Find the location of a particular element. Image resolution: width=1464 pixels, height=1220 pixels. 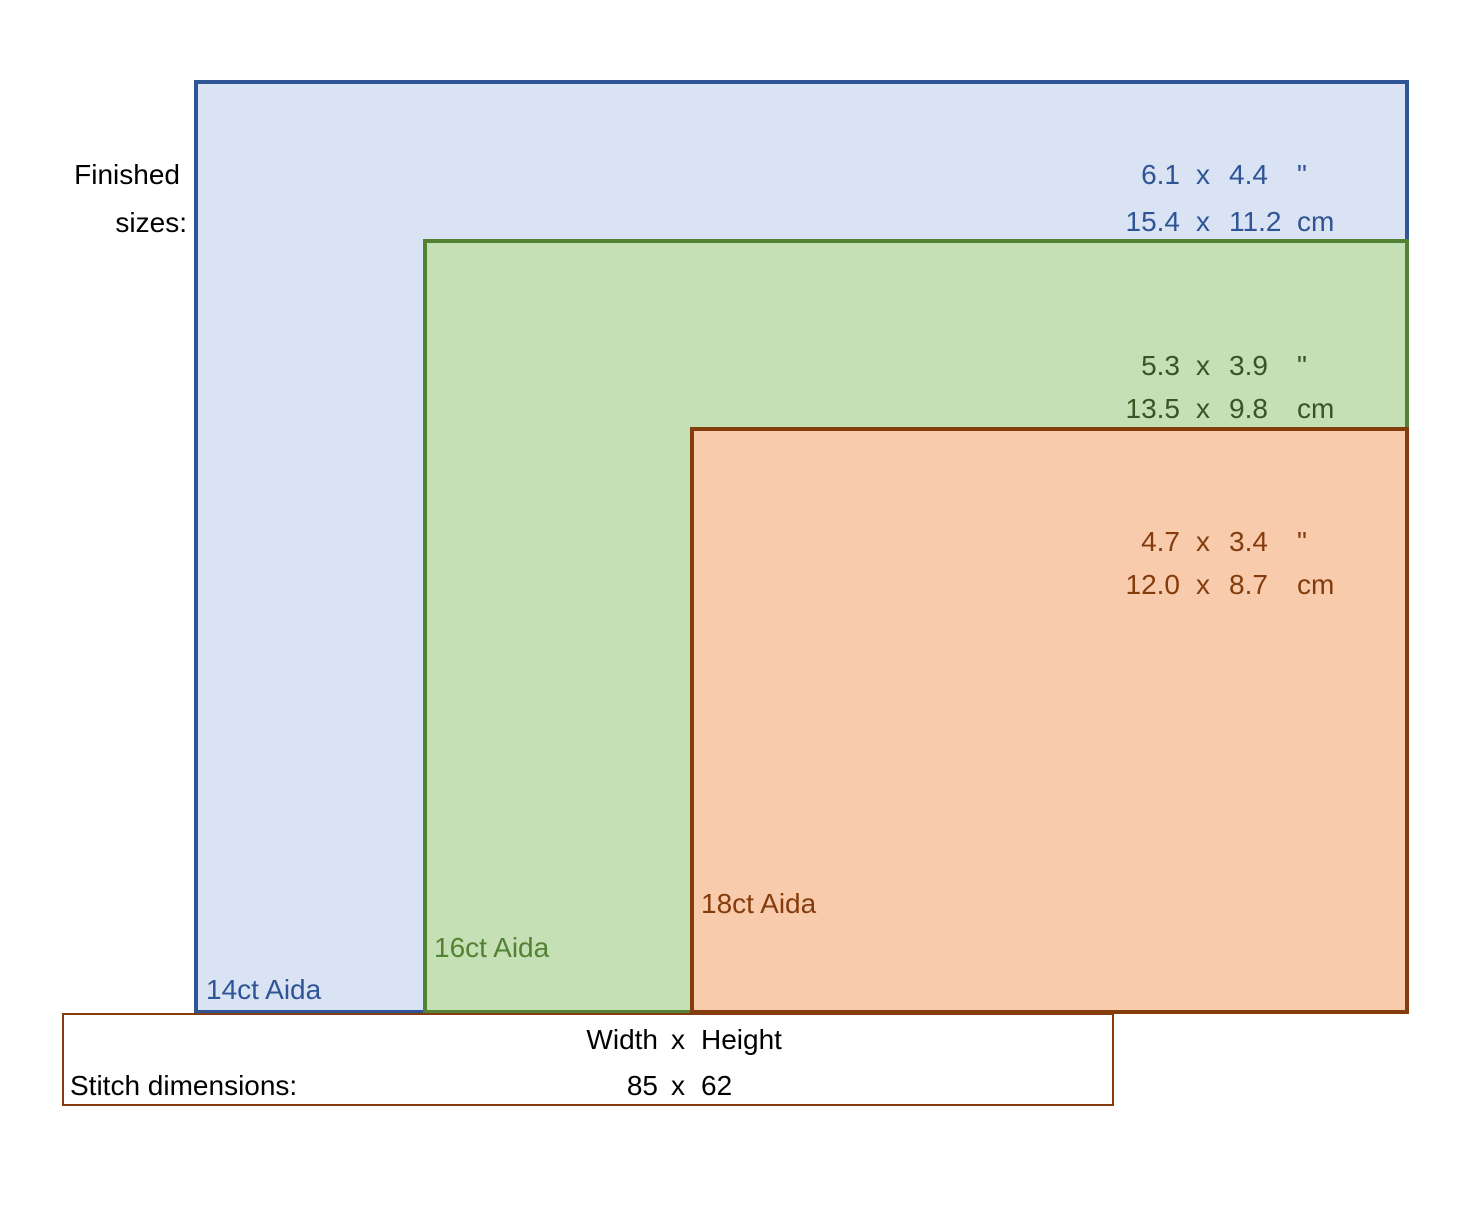

stitch-dimensions-label: Stitch dimensions: is located at coordinates (184, 1085).